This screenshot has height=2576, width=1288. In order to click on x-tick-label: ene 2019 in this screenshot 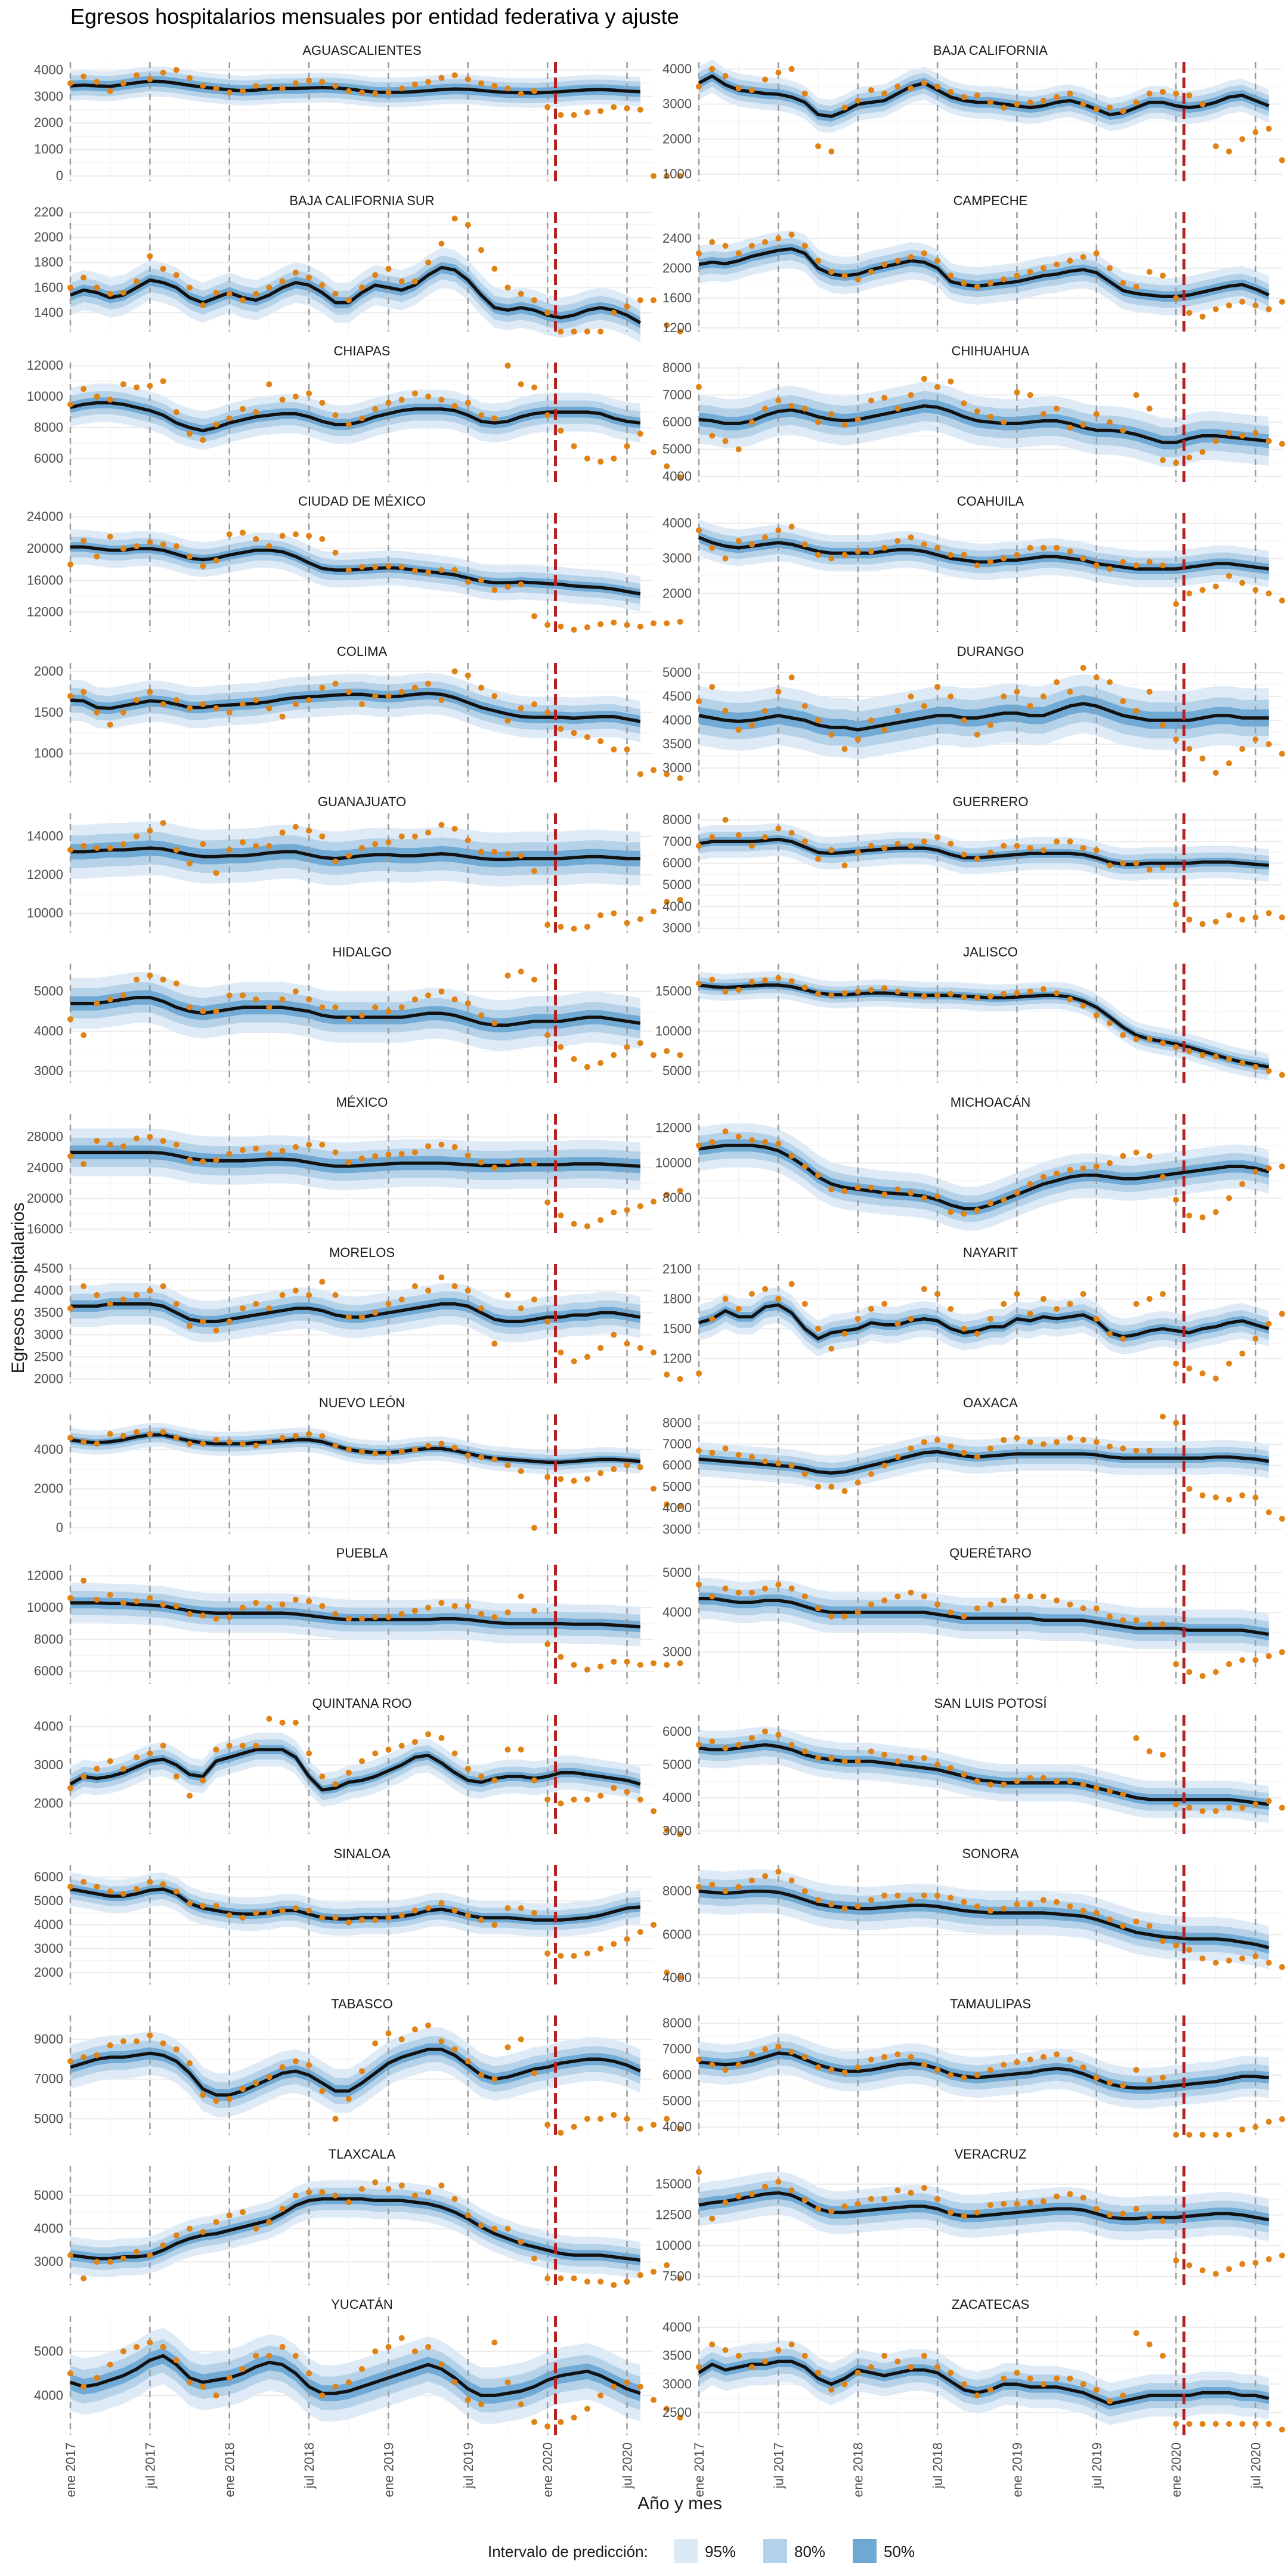, I will do `click(1017, 2469)`.